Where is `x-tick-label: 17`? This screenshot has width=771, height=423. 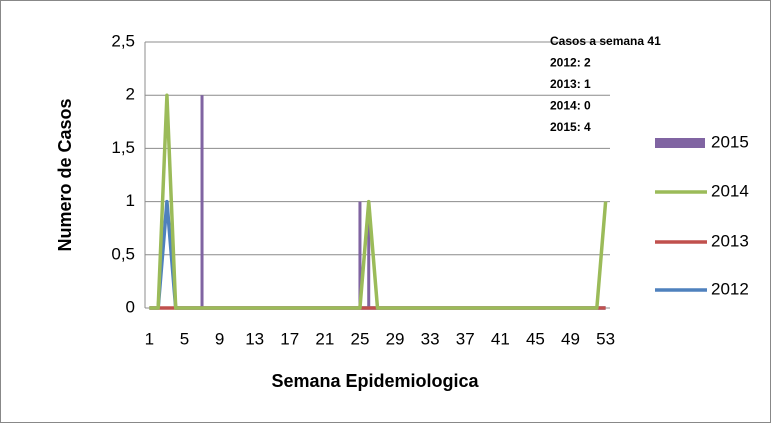 x-tick-label: 17 is located at coordinates (289, 338).